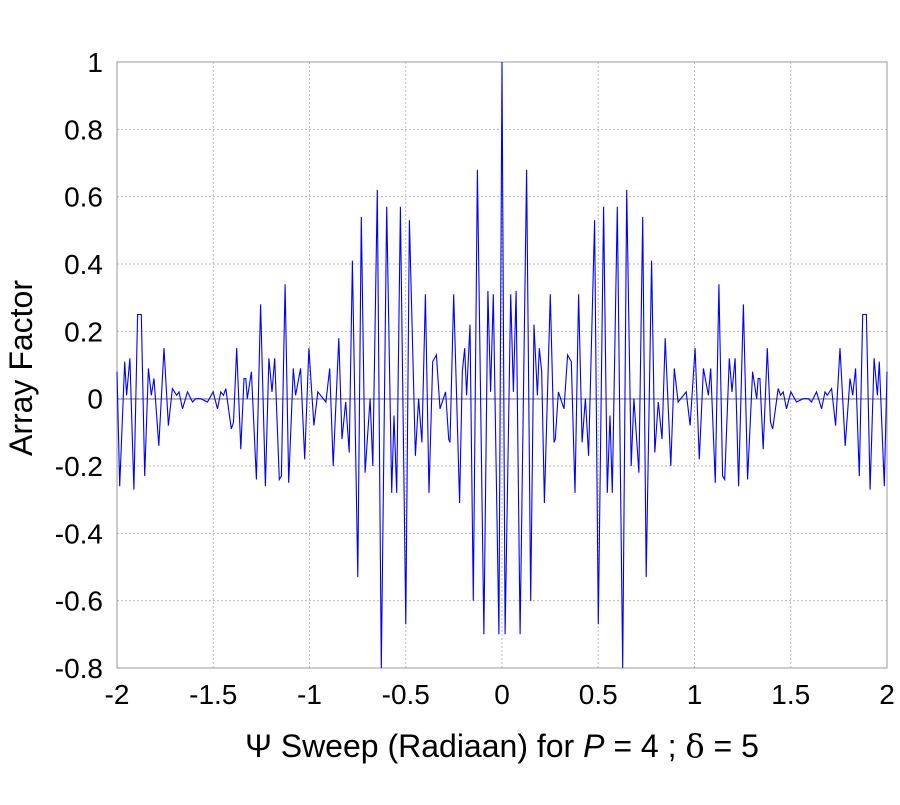 This screenshot has height=805, width=900. Describe the element at coordinates (83, 197) in the screenshot. I see `y-tick-label: 0.6` at that location.